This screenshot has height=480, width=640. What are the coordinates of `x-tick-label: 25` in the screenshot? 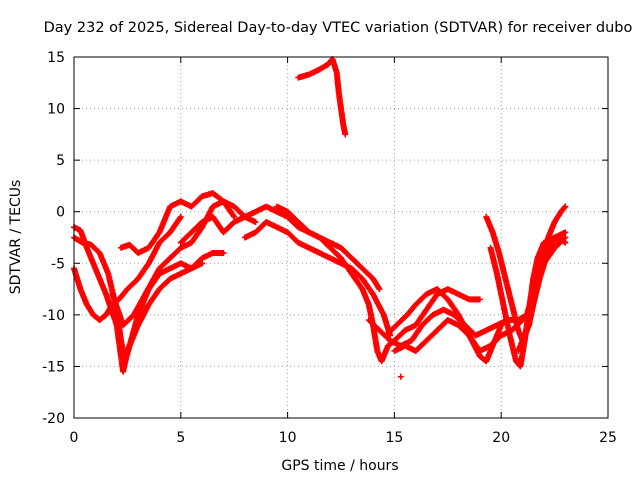 It's located at (608, 438).